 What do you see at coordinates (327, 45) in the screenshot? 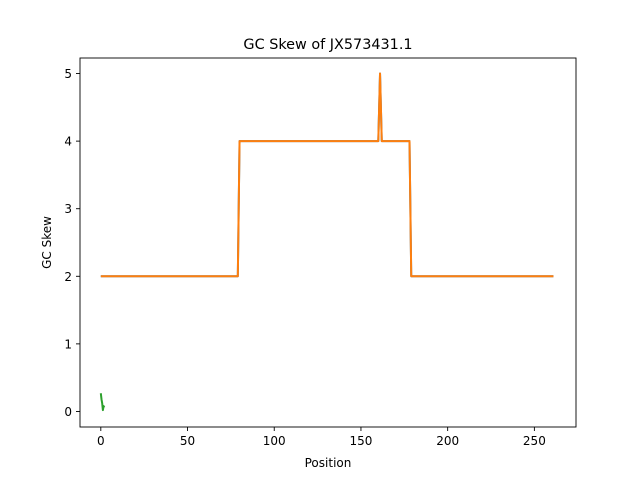
I see `chart-title: GC Skew of JX573431.1` at bounding box center [327, 45].